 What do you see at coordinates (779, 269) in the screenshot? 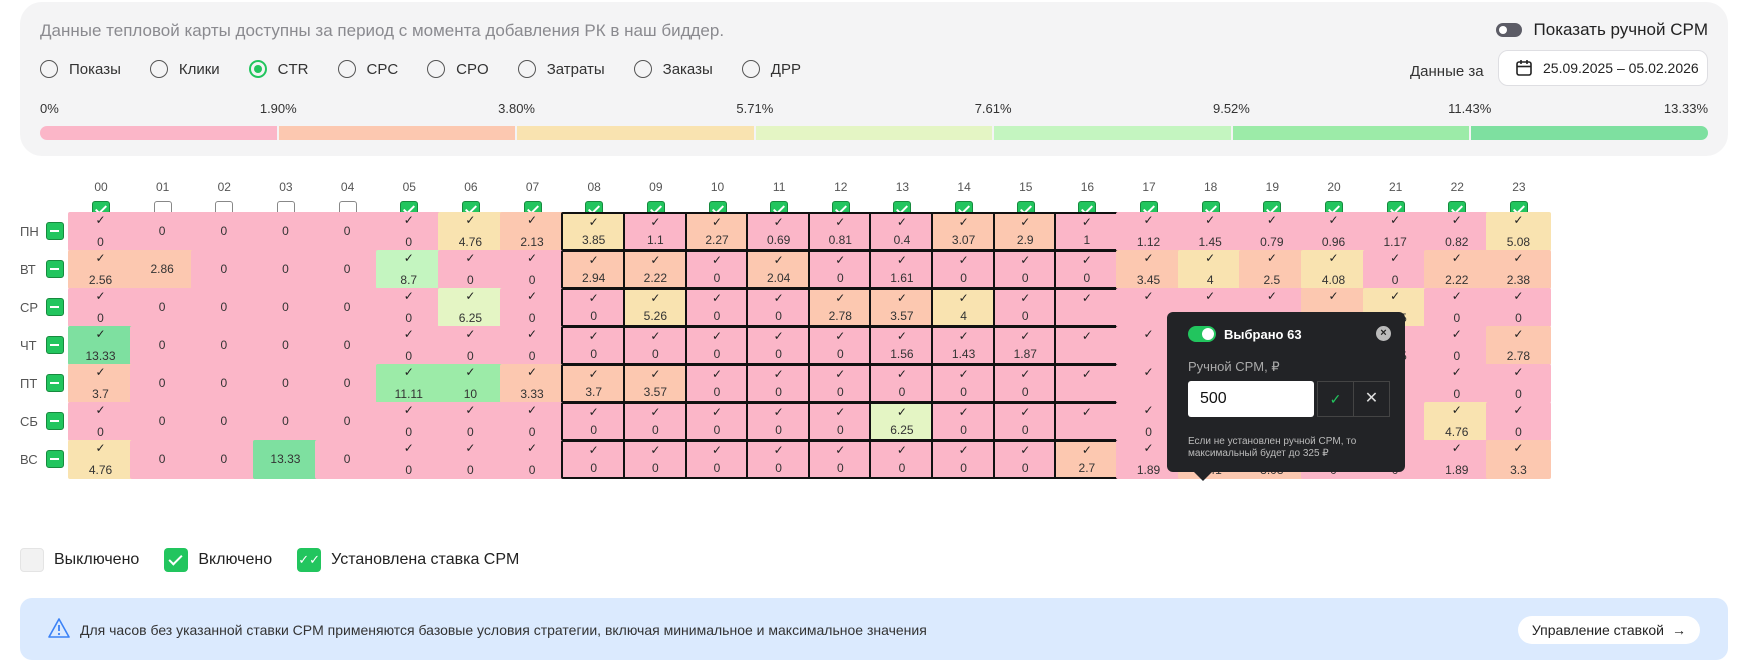
I see `heatmap-cell: ✓ 2.04` at bounding box center [779, 269].